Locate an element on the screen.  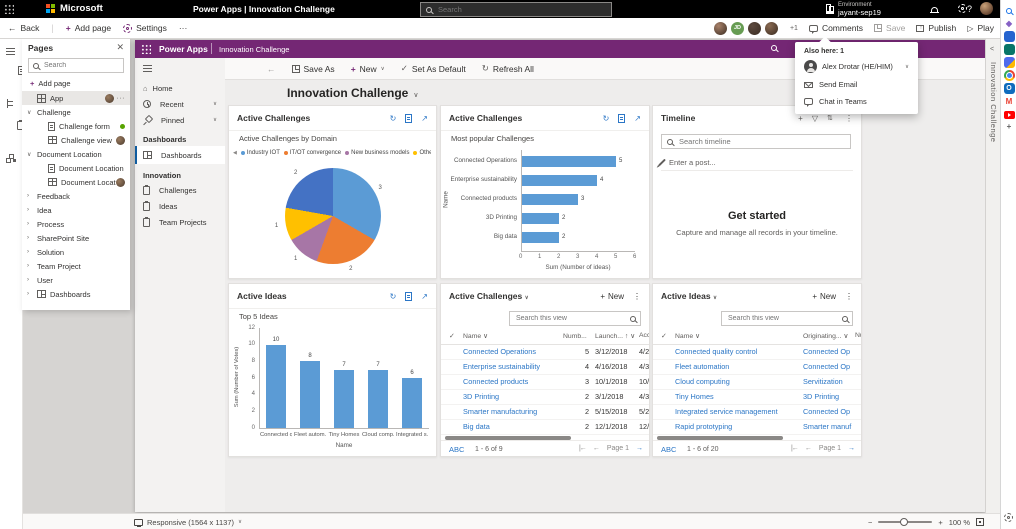
nav-item-ideas: Ideas is located at coordinates (180, 206).